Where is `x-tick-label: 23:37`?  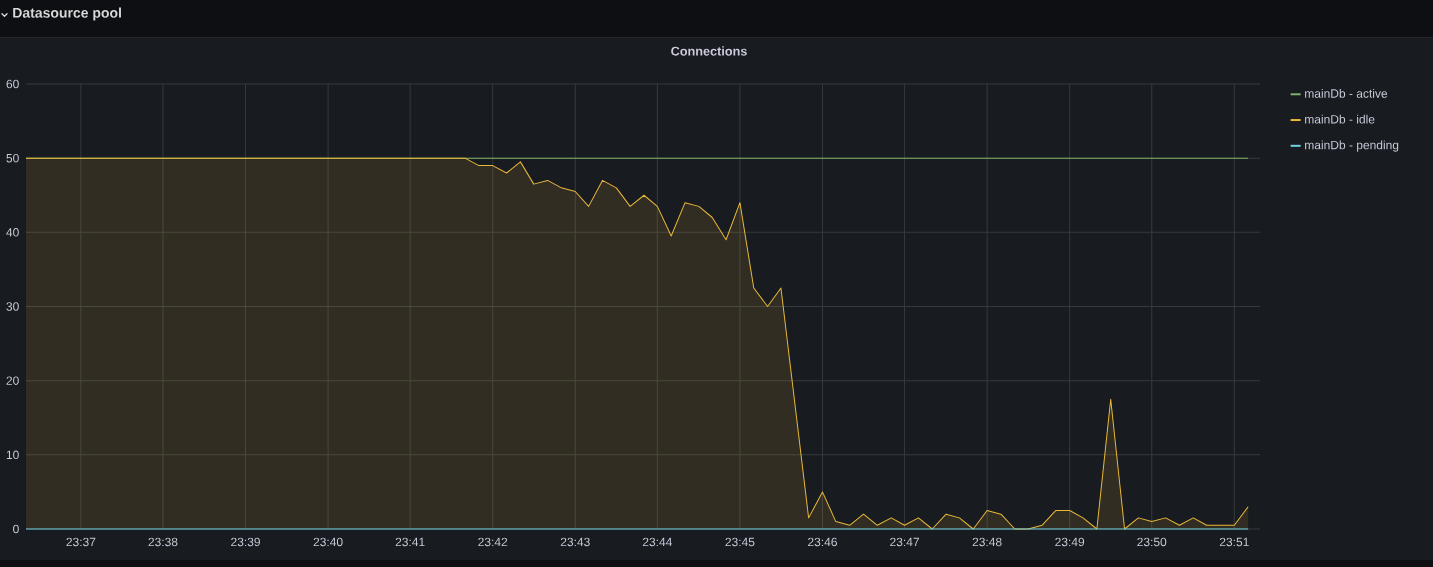 x-tick-label: 23:37 is located at coordinates (81, 542).